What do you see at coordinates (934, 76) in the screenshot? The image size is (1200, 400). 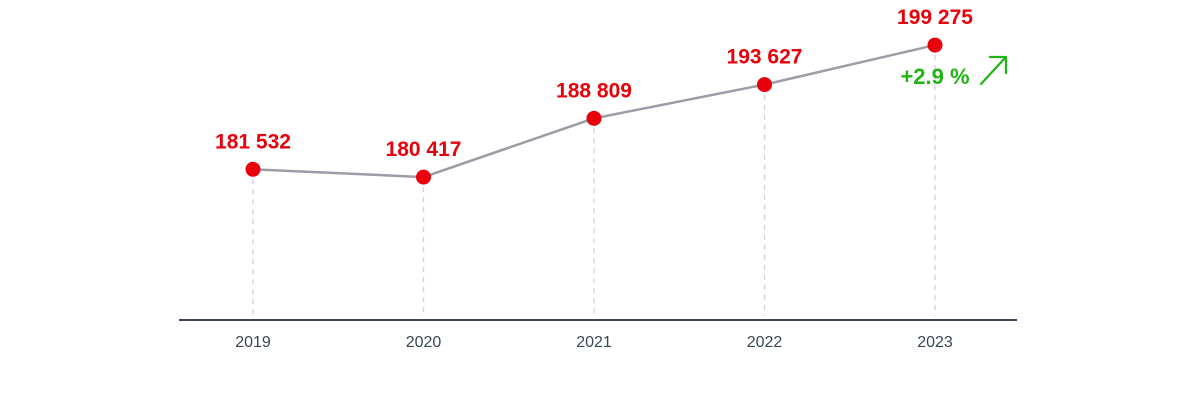 I see `change-annotation: +2.9 %` at bounding box center [934, 76].